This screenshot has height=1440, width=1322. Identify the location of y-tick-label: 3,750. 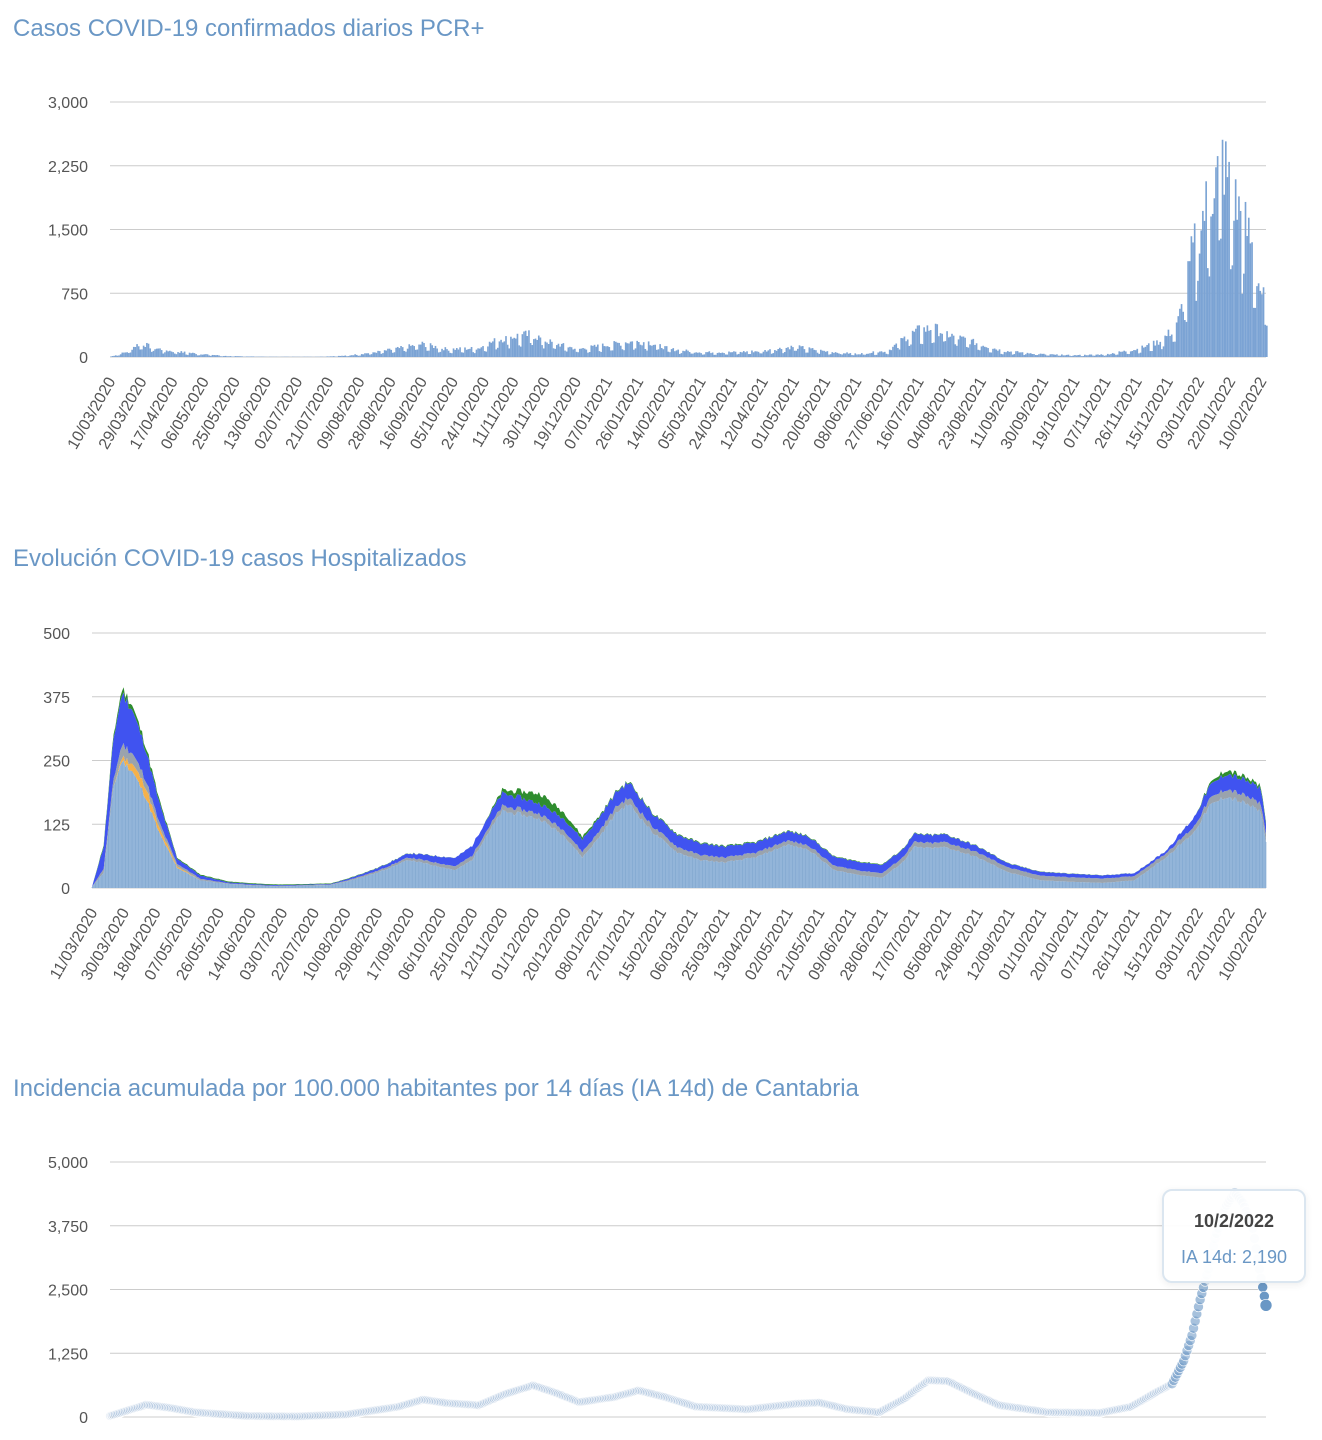
(68, 1227).